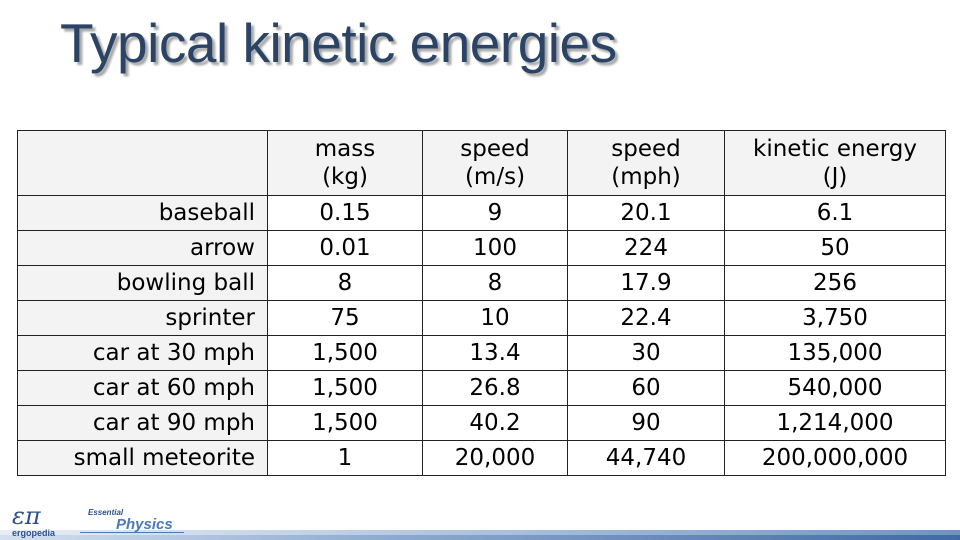 The height and width of the screenshot is (540, 960). What do you see at coordinates (495, 163) in the screenshot?
I see `column-header-speed-ms: speed (m/s)` at bounding box center [495, 163].